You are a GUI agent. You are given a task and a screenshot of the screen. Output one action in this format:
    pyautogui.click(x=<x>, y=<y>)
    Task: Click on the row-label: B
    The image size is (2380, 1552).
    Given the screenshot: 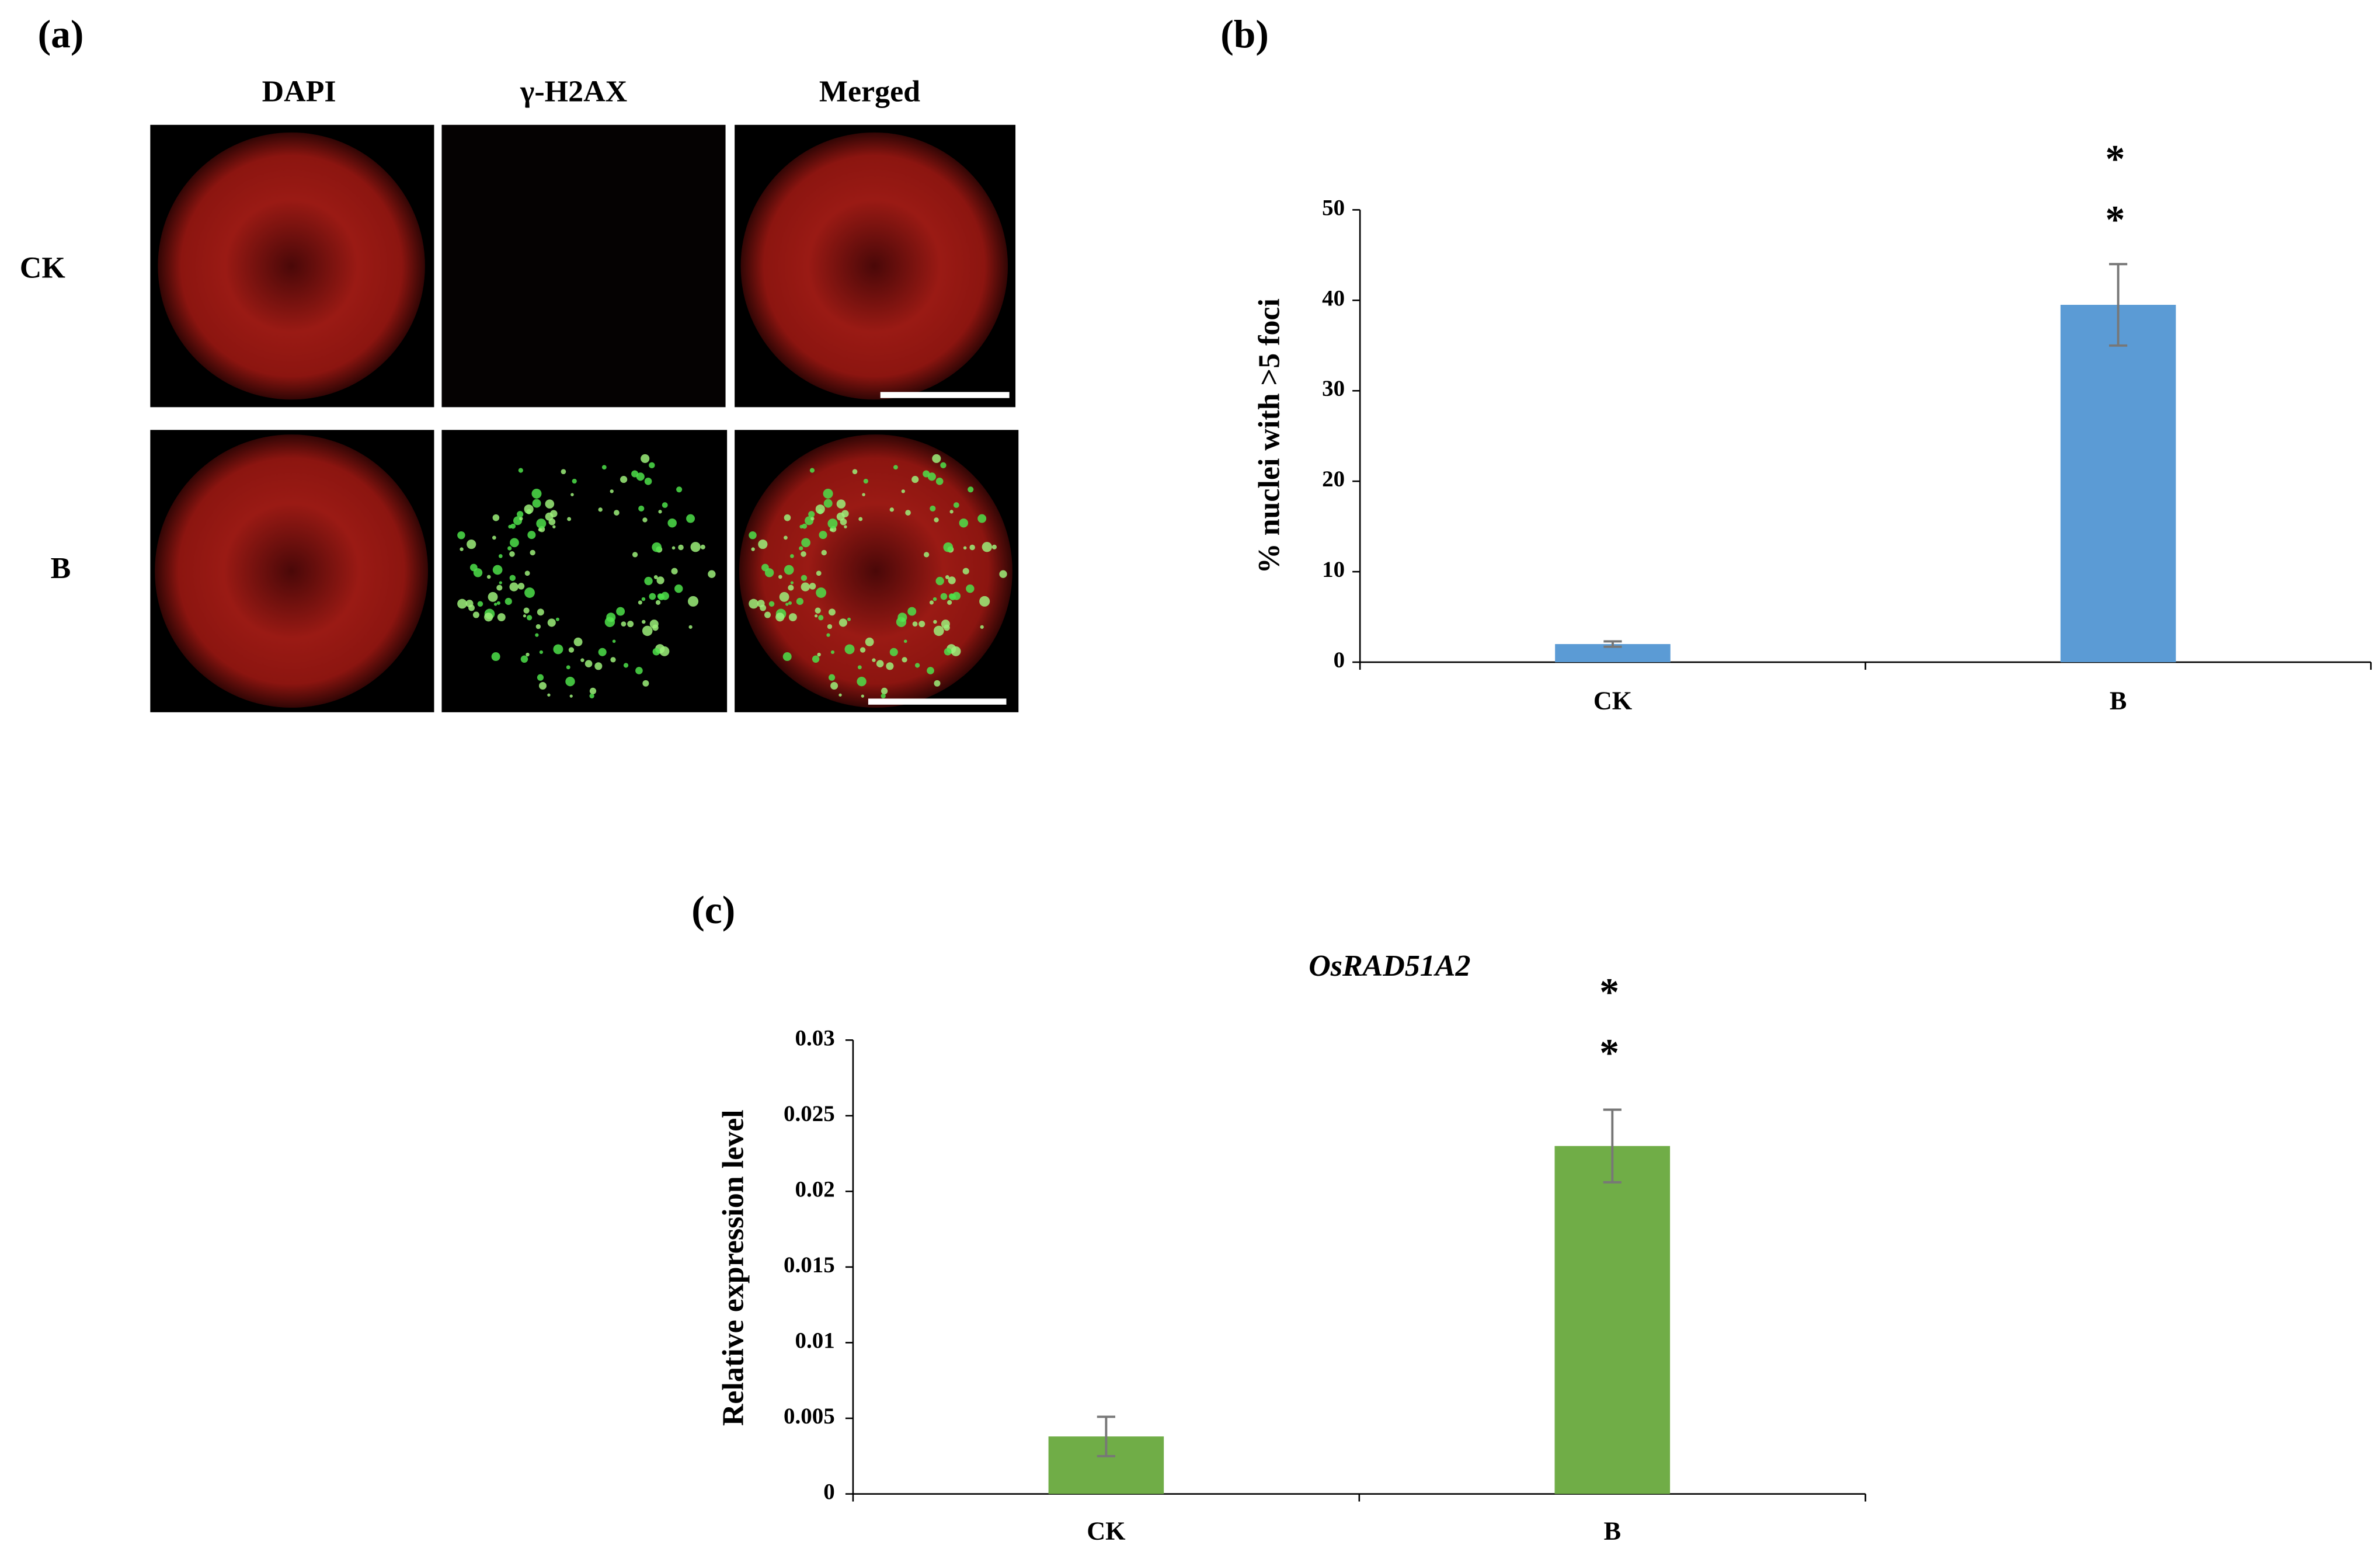 What is the action you would take?
    pyautogui.click(x=61, y=568)
    